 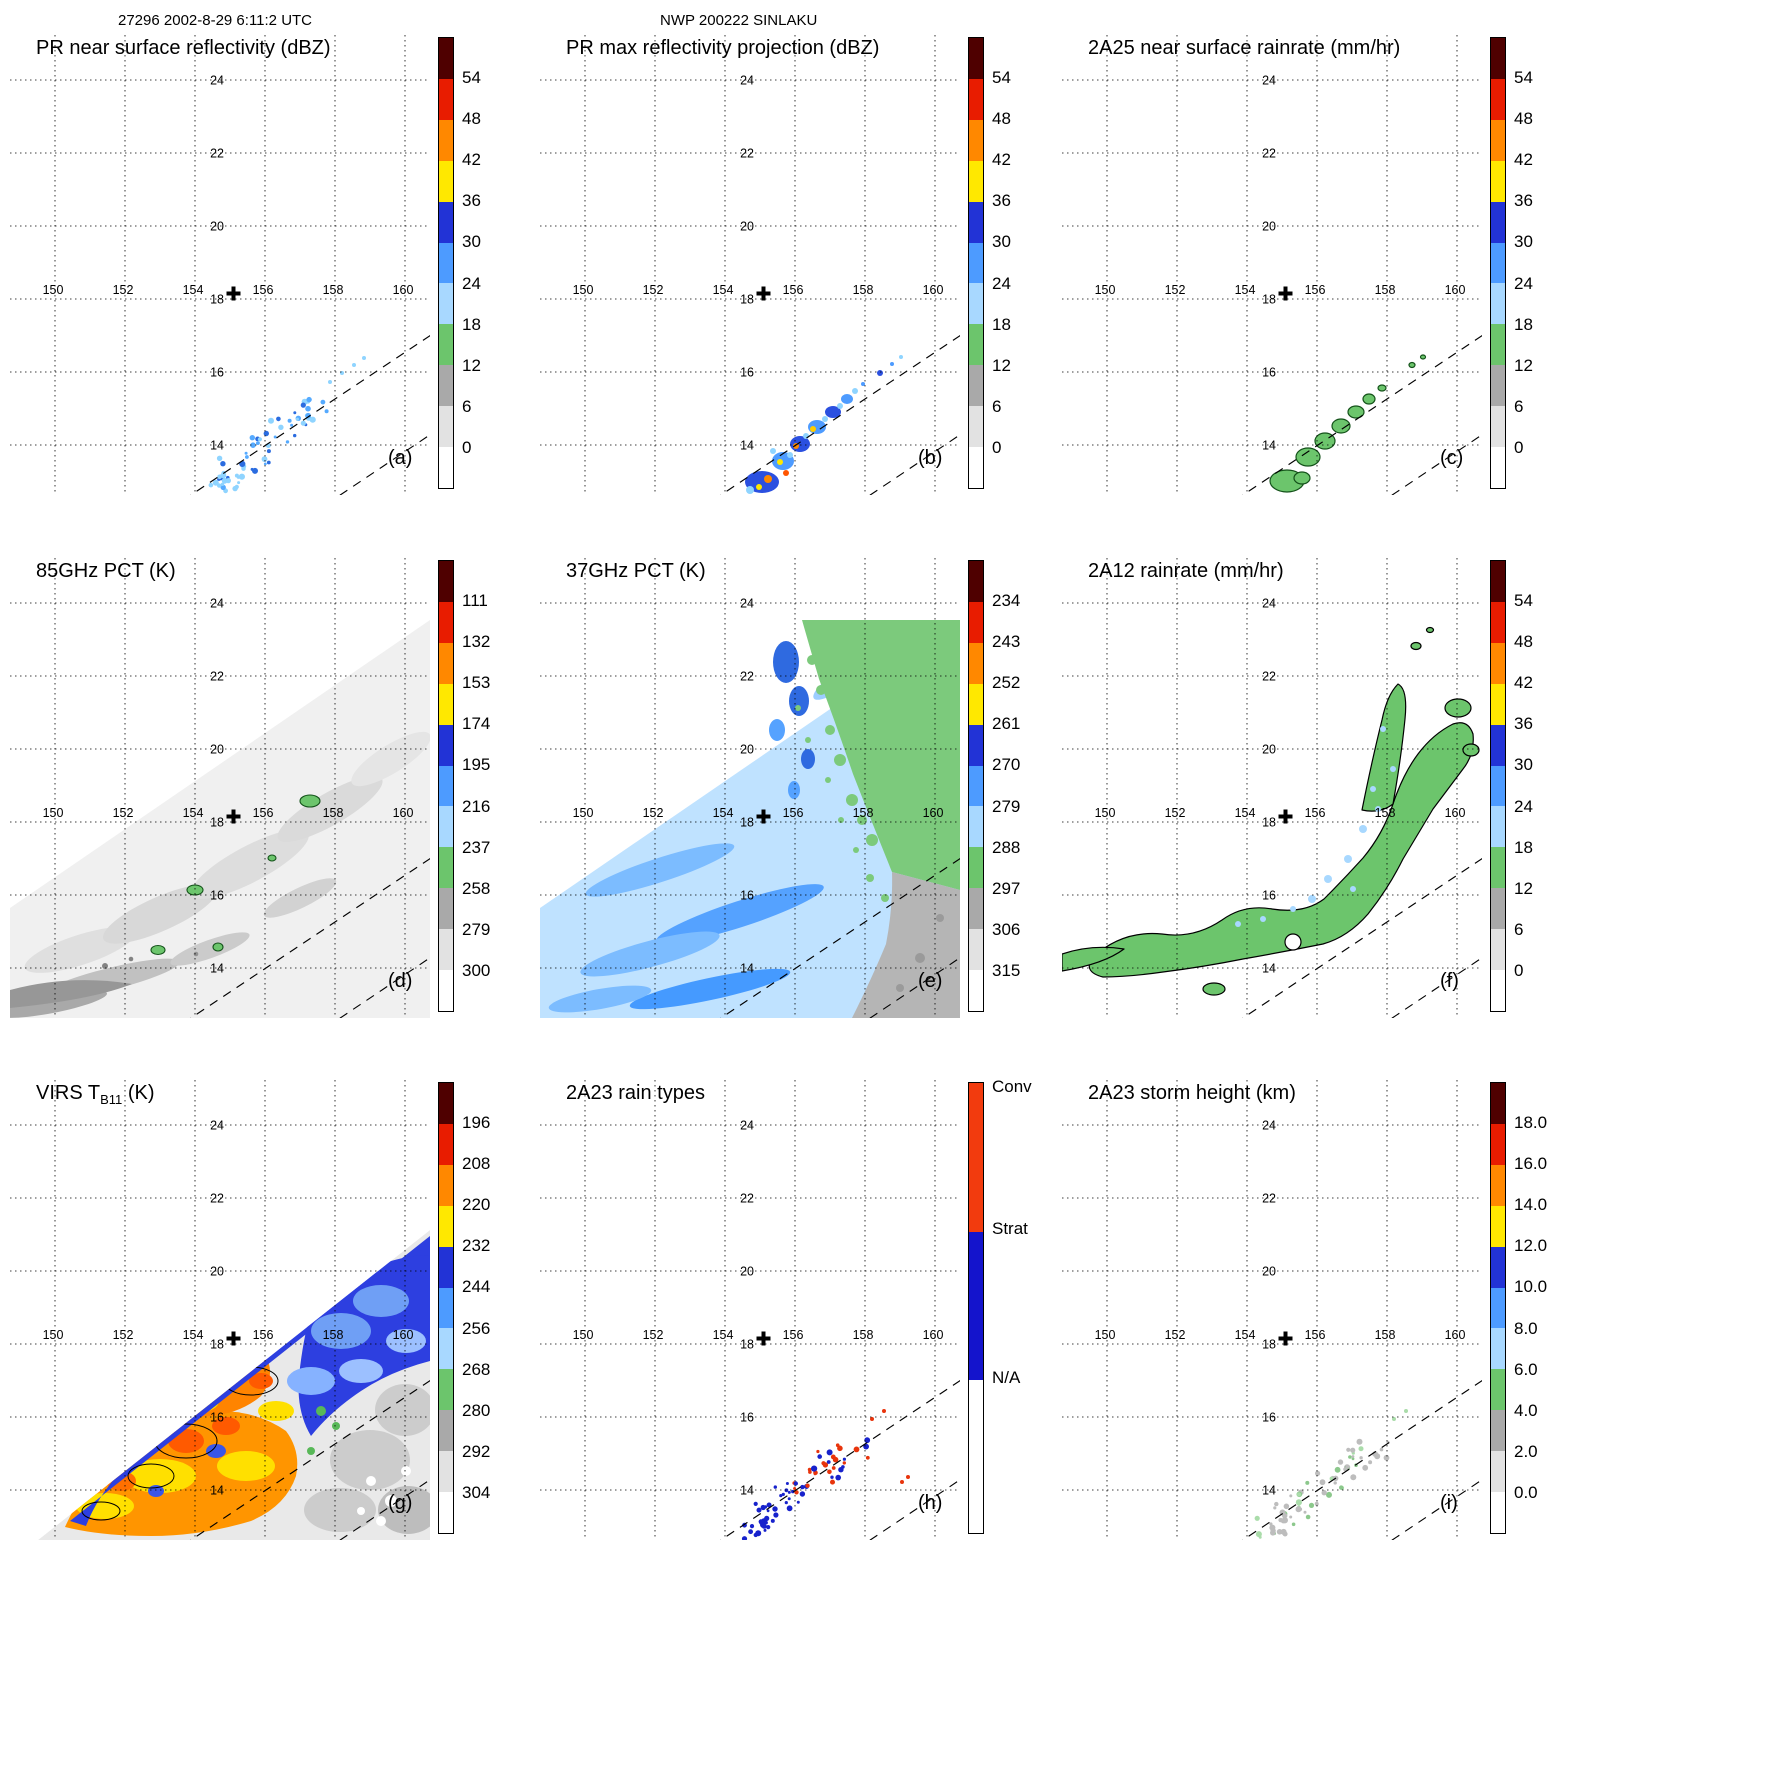 What do you see at coordinates (1269, 300) in the screenshot?
I see `lat-label: 18` at bounding box center [1269, 300].